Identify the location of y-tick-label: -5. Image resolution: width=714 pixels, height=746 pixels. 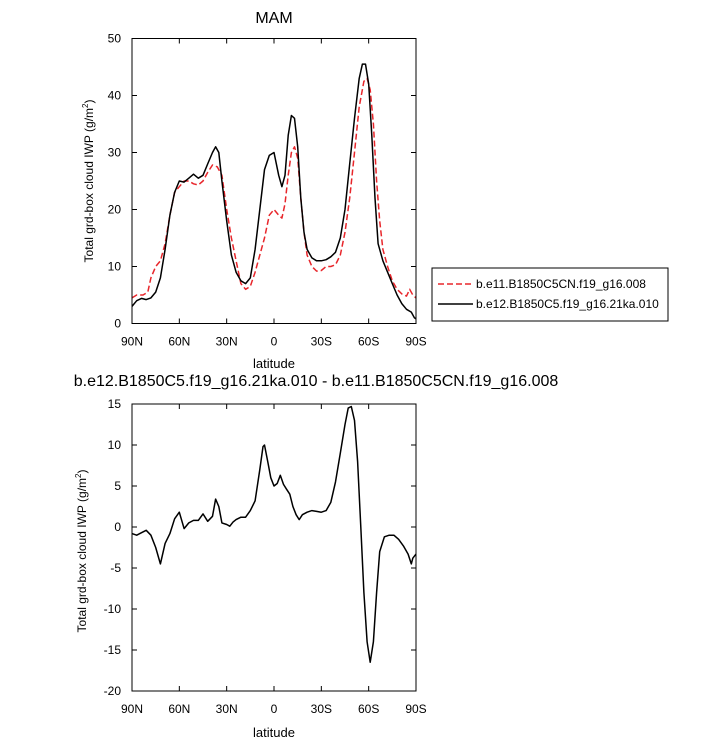
(115, 568).